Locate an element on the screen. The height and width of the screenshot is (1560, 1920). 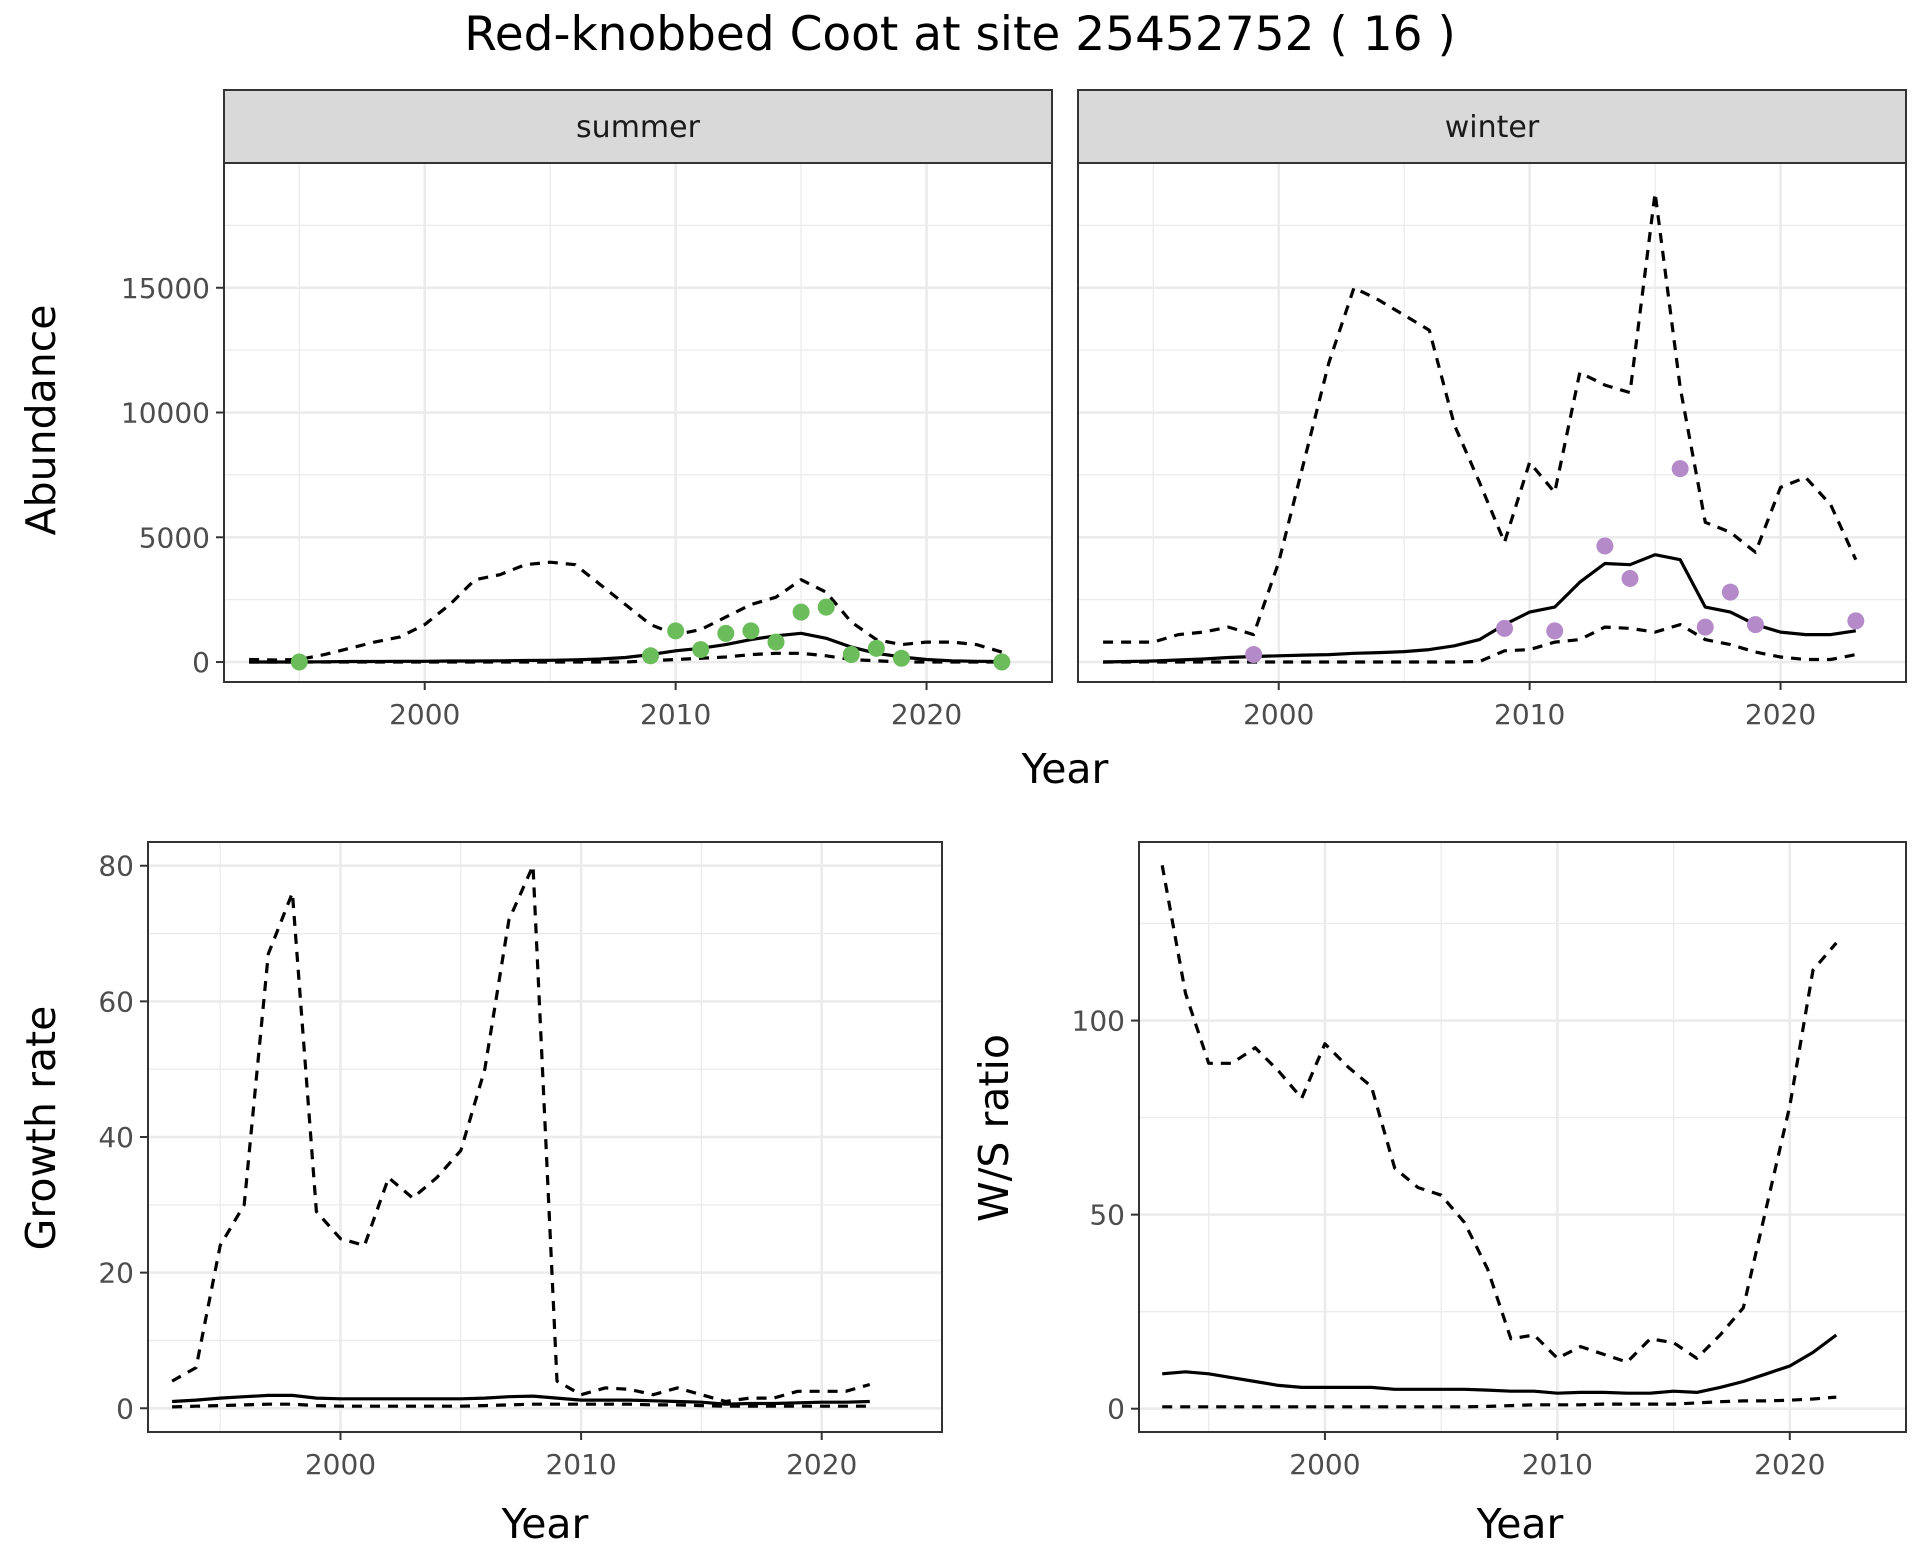
winter-strip-label: winter is located at coordinates (1492, 127).